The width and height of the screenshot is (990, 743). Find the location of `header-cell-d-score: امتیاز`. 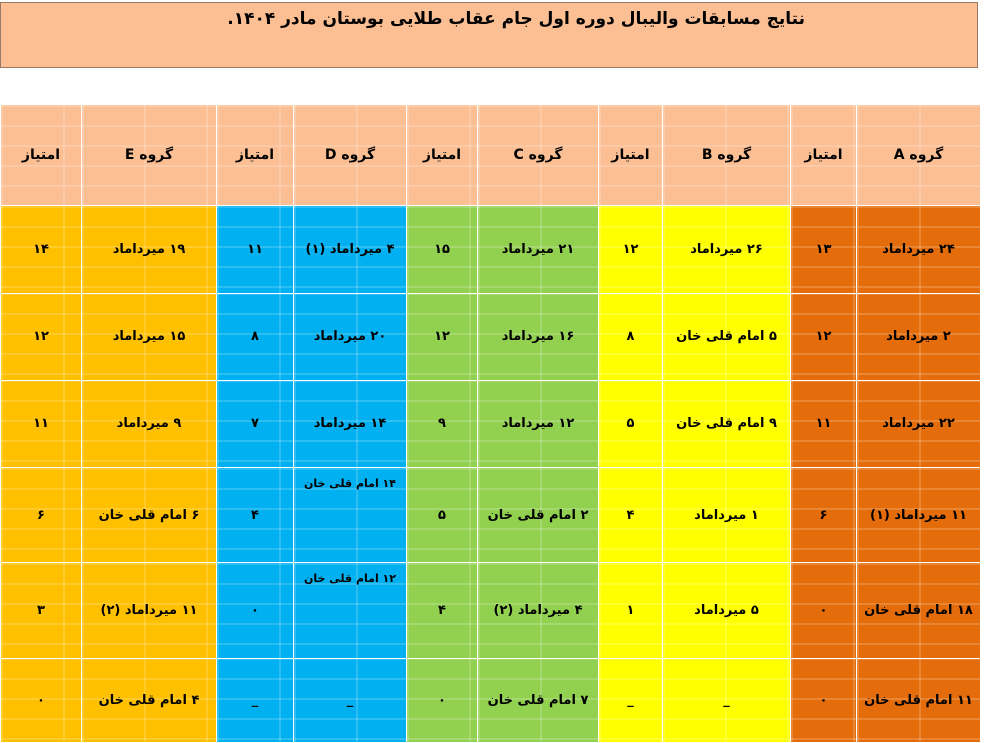

header-cell-d-score: امتیاز is located at coordinates (255, 155).